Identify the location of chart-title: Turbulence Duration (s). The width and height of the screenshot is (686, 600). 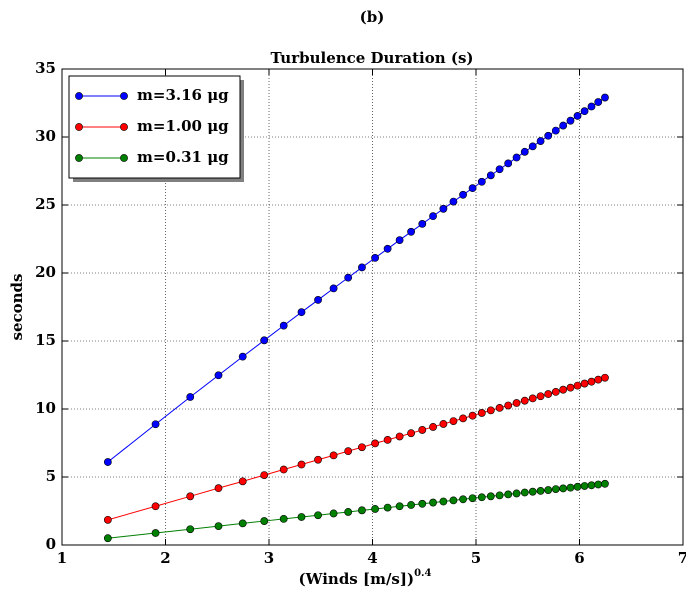
(372, 58).